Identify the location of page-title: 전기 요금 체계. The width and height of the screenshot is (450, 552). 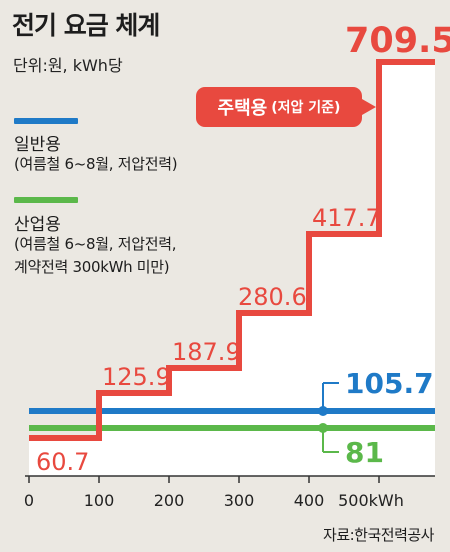
(86, 25).